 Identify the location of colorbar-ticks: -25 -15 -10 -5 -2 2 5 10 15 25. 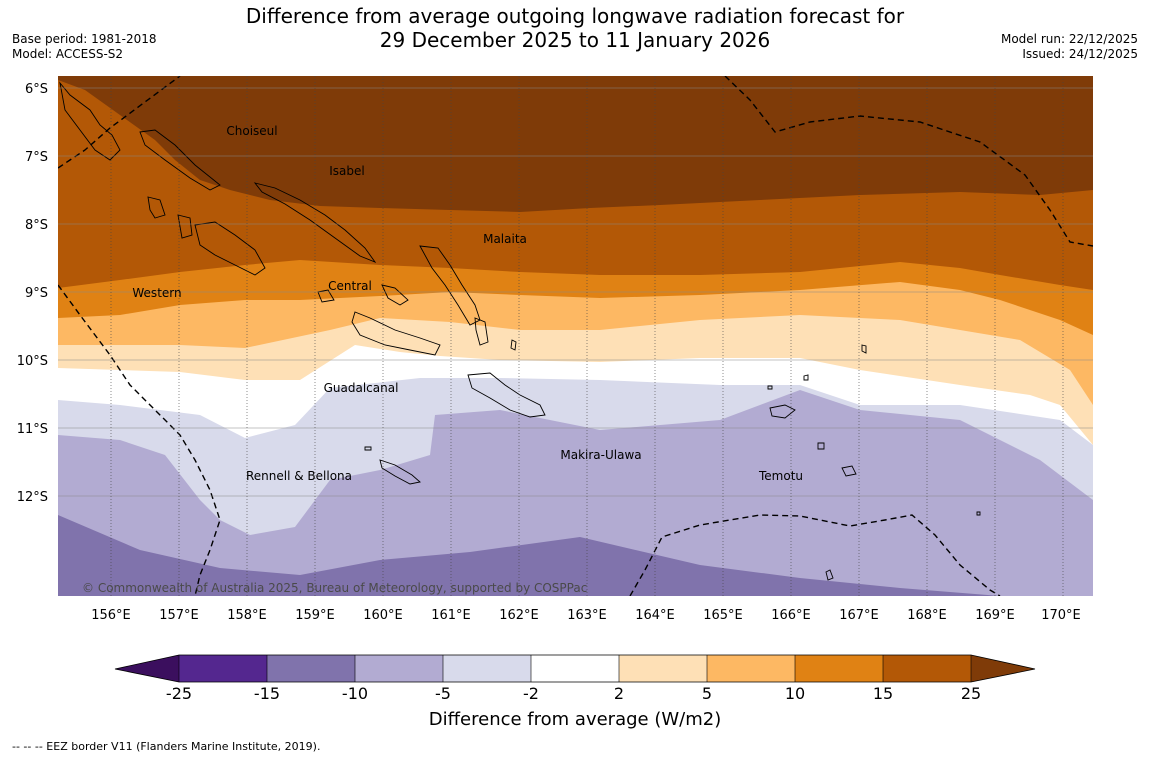
(573, 693).